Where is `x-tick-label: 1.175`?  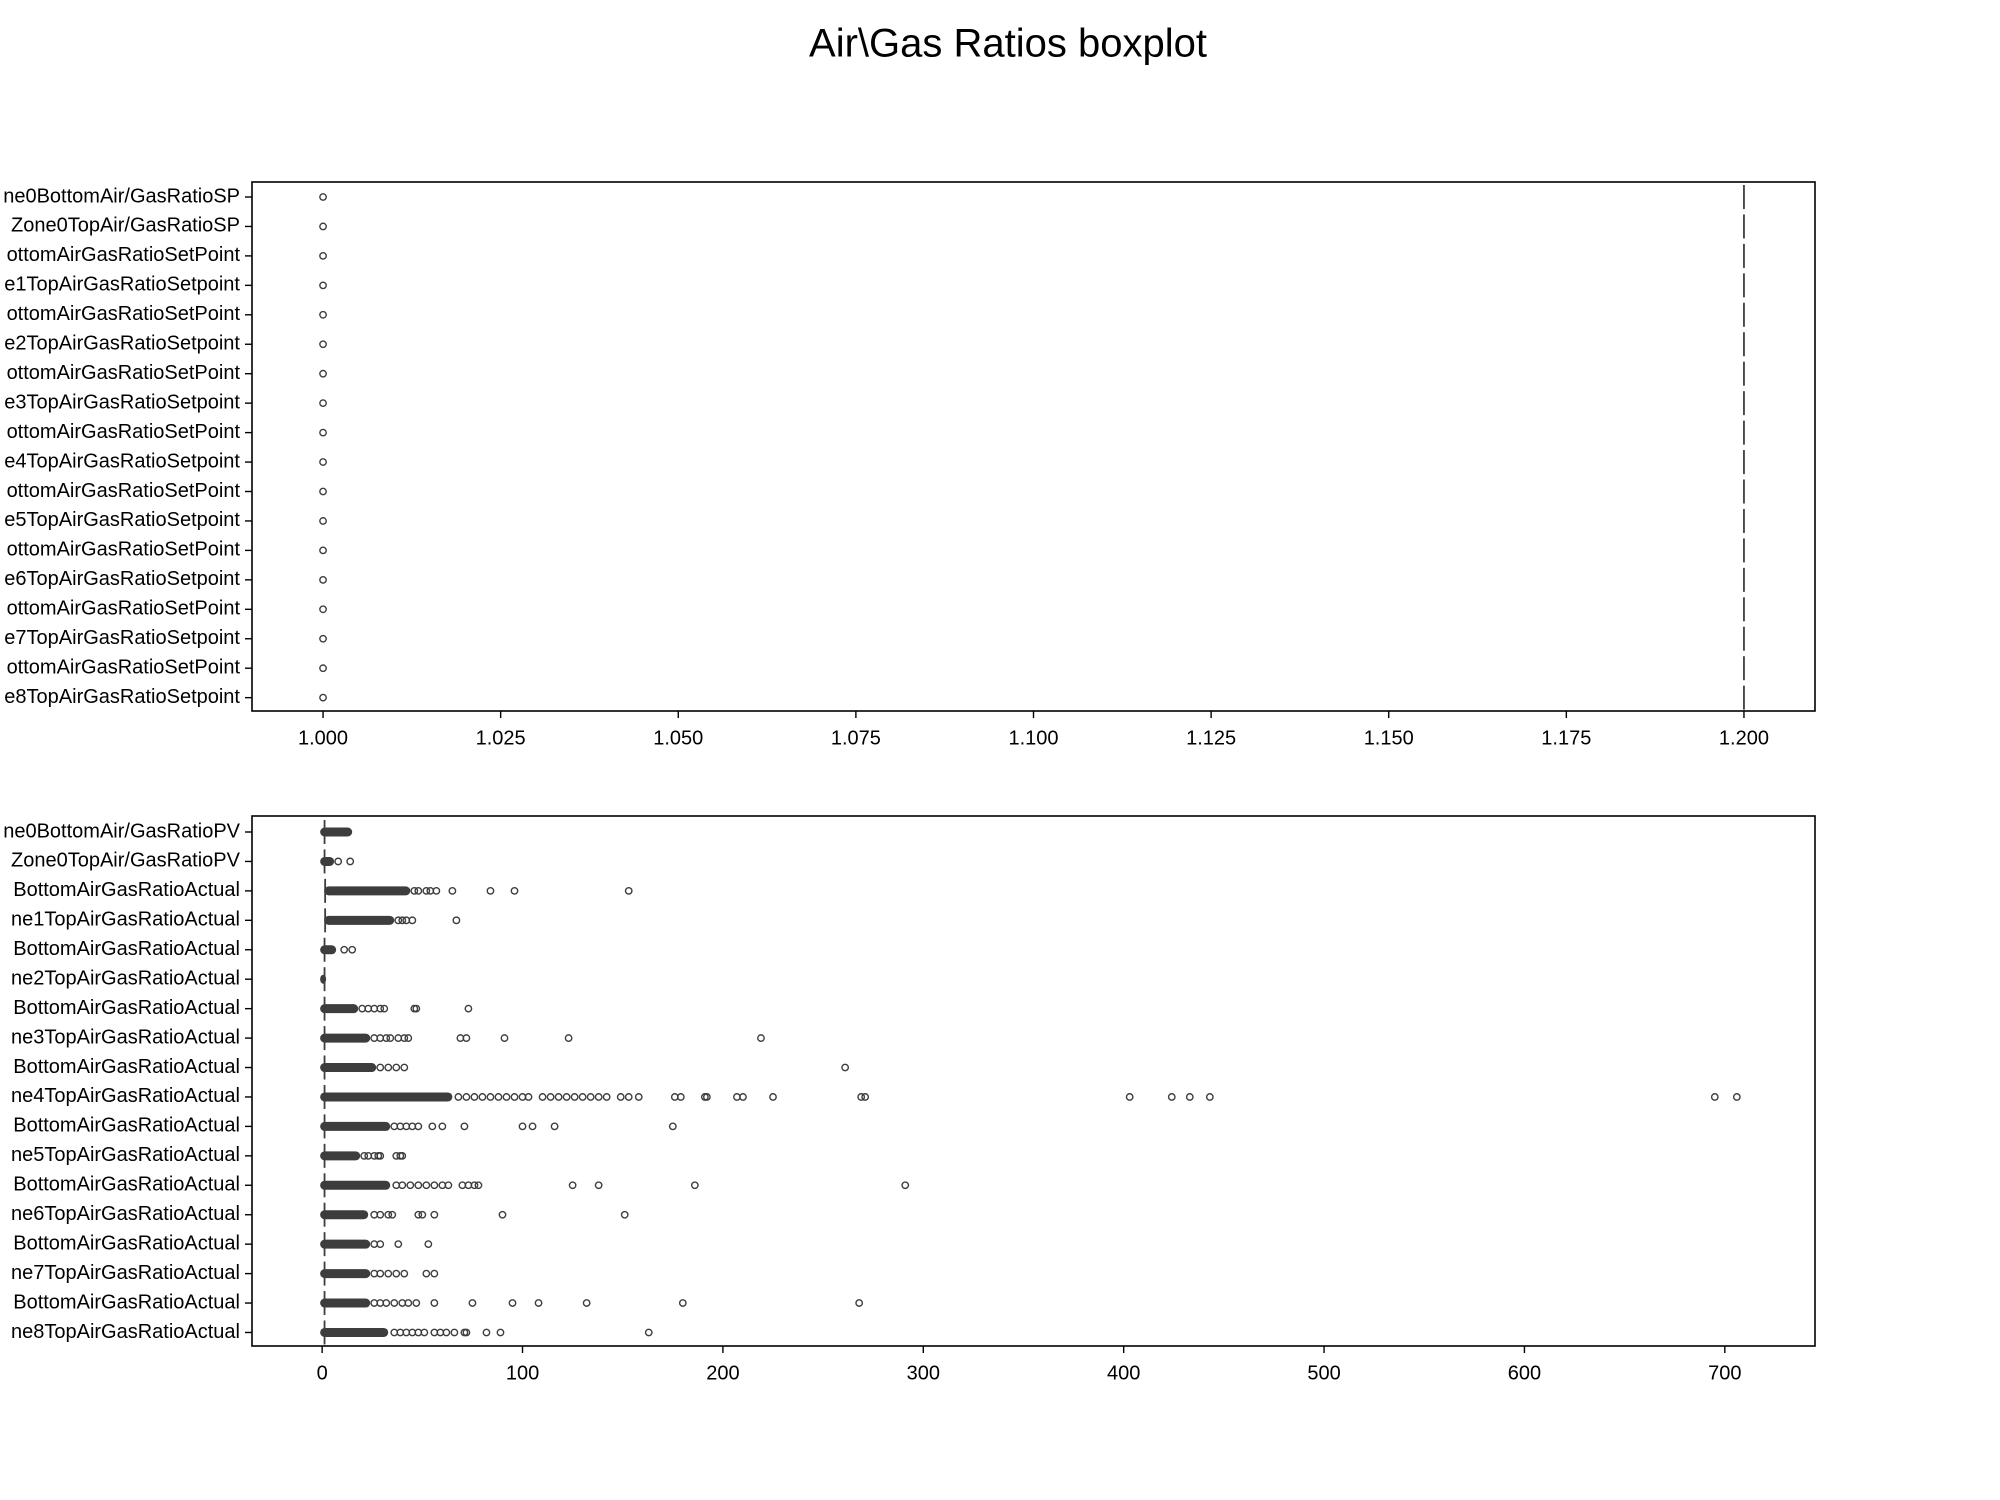
x-tick-label: 1.175 is located at coordinates (1566, 739).